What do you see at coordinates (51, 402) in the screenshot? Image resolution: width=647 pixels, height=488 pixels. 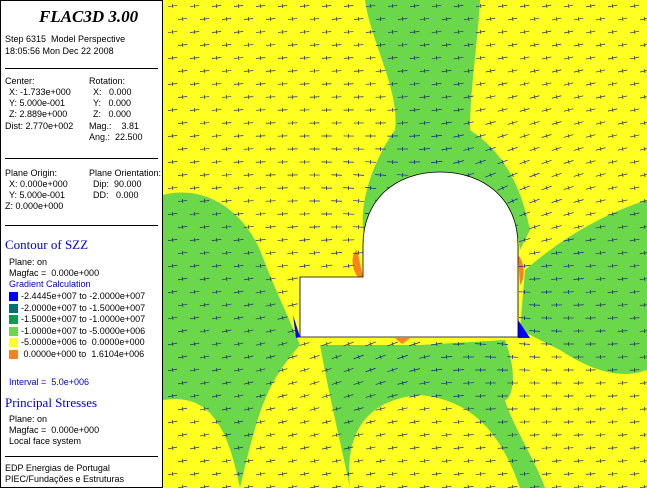 I see `principal-title: Principal Stresses` at bounding box center [51, 402].